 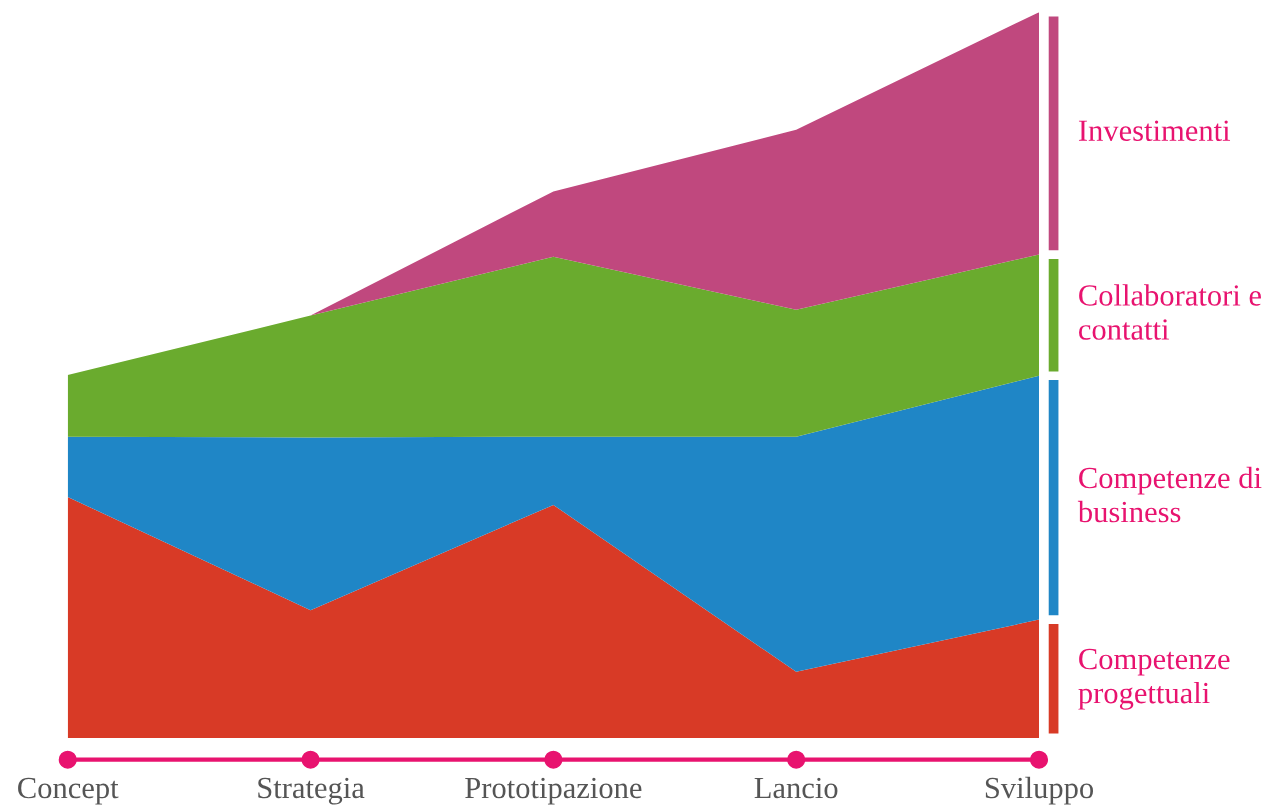 I want to click on series-label: Competenze progettuali, so click(x=1154, y=679).